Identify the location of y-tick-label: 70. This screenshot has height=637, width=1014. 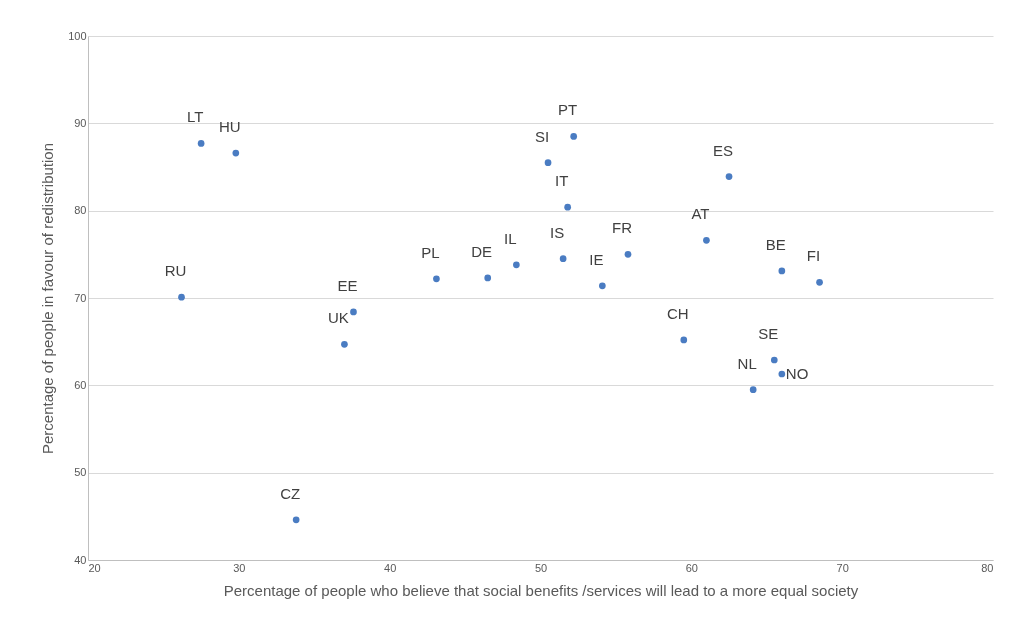
(80, 297).